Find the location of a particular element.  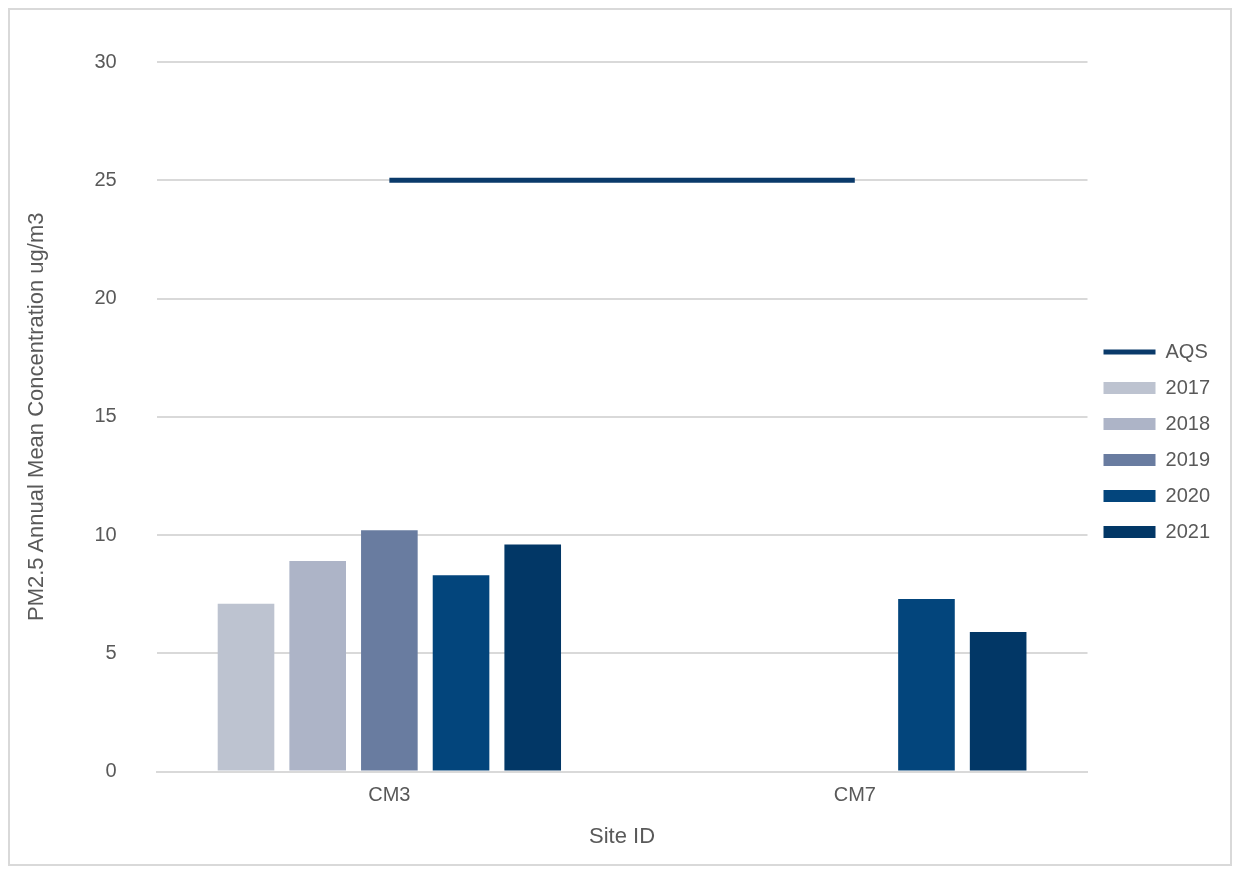

legend-label: 2021 is located at coordinates (1188, 530).